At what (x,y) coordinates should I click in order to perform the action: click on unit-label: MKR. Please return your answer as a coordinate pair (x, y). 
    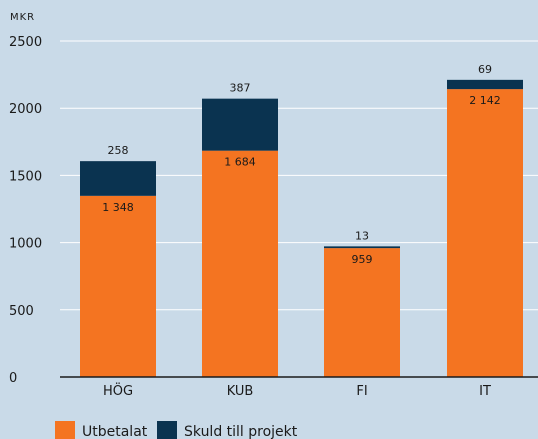
    Looking at the image, I should click on (22, 17).